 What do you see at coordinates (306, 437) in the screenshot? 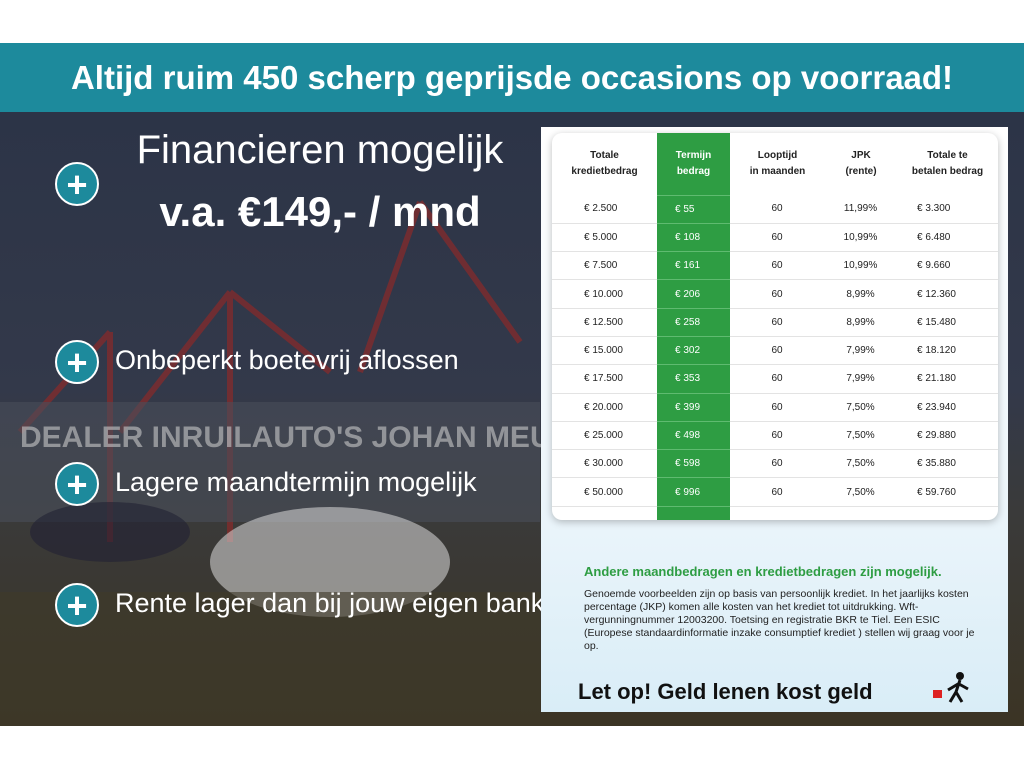
I see `svg-text:DEALER INRUILAUTO'S JOHAN MEUR: DEALER INRUILAUTO'S JOHAN MEURE` at bounding box center [306, 437].